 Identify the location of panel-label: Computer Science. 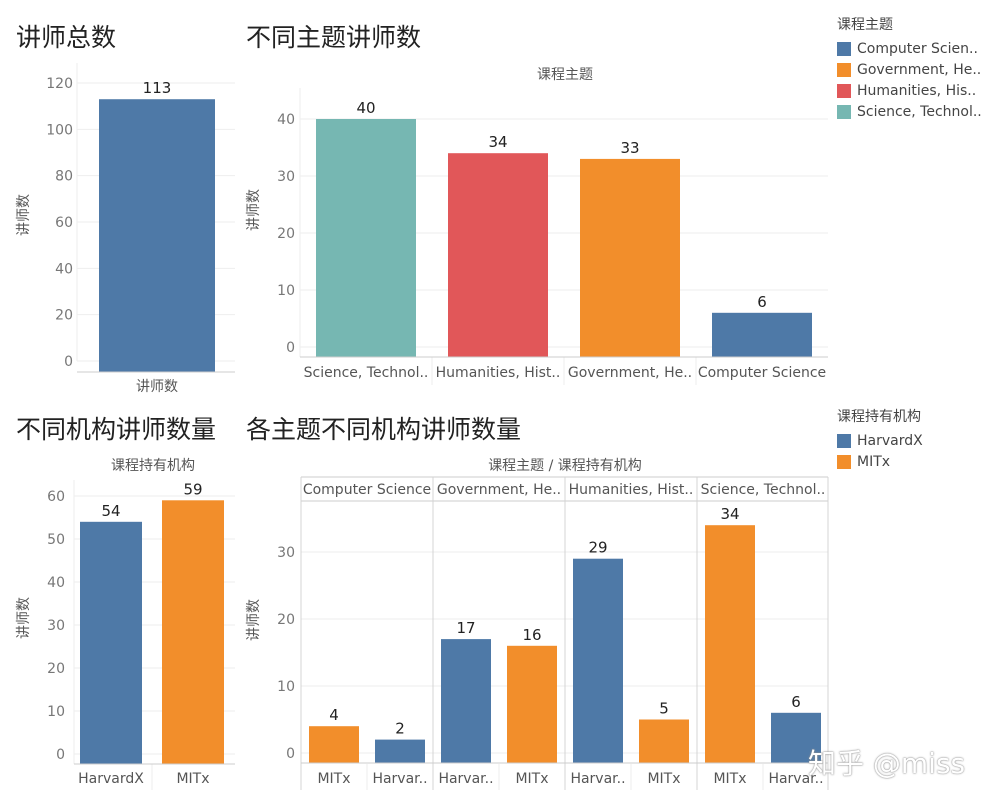
(367, 490).